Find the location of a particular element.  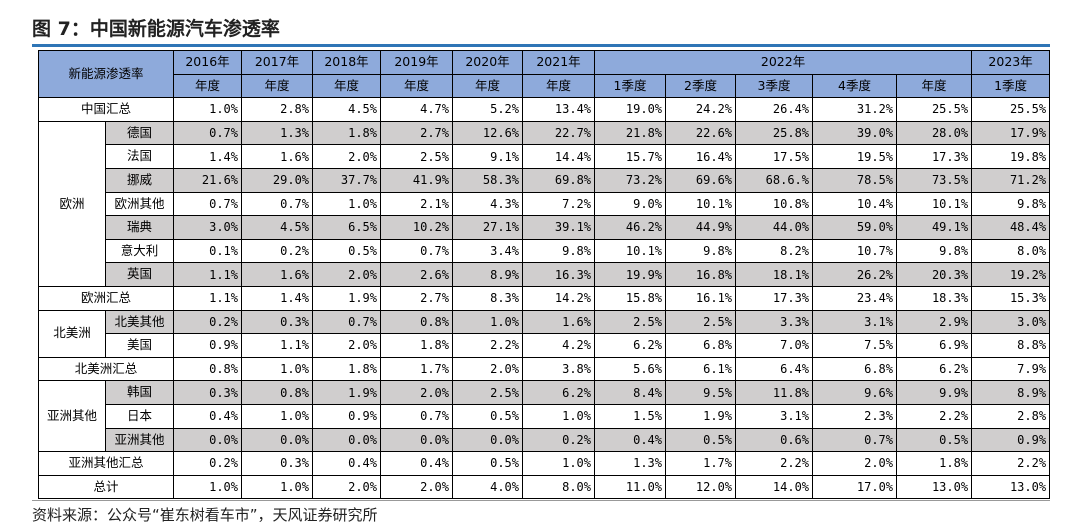

cell-value: 18.1% is located at coordinates (774, 274).